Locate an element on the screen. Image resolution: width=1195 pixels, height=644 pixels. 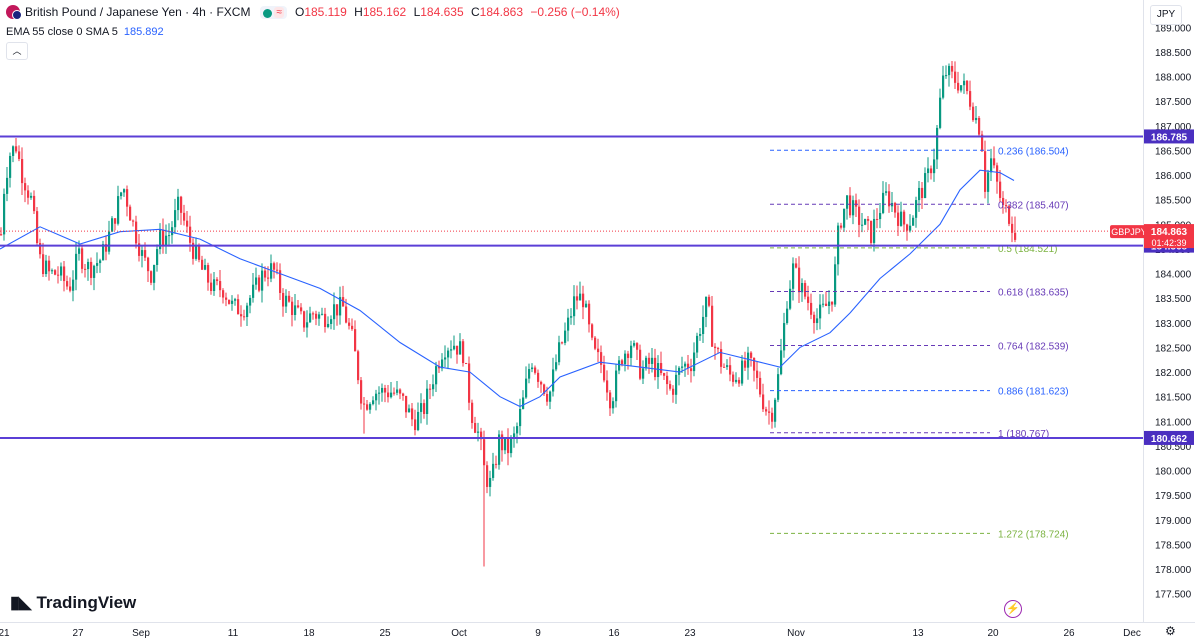
x-tick-label: 9 is located at coordinates (538, 633).